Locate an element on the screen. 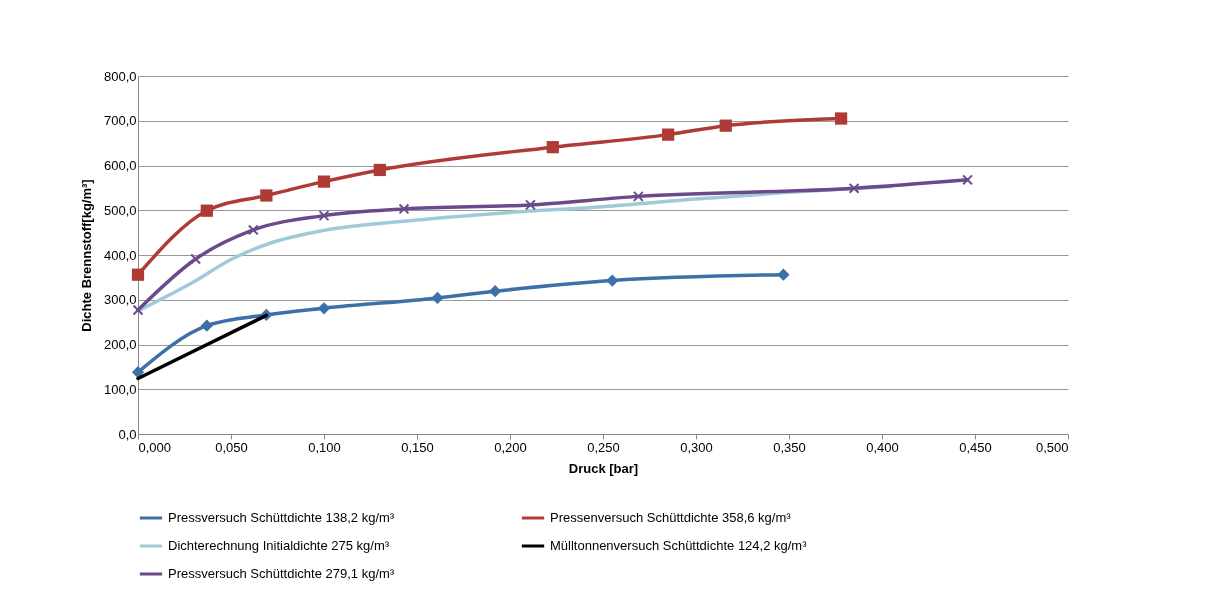 Image resolution: width=1206 pixels, height=609 pixels. legend-label: Dichterechnung Initialdichte 275 kg/m³ is located at coordinates (279, 545).